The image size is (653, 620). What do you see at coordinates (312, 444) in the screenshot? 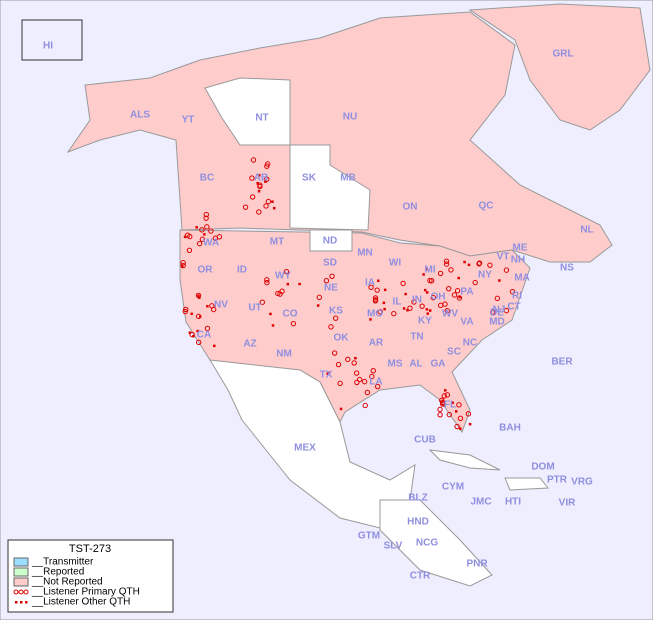
I see `mexico` at bounding box center [312, 444].